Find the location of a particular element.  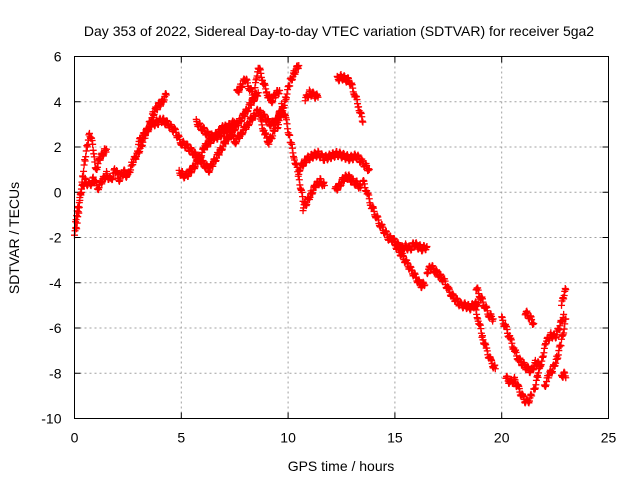

y-tick-label: -6 is located at coordinates (55, 328).